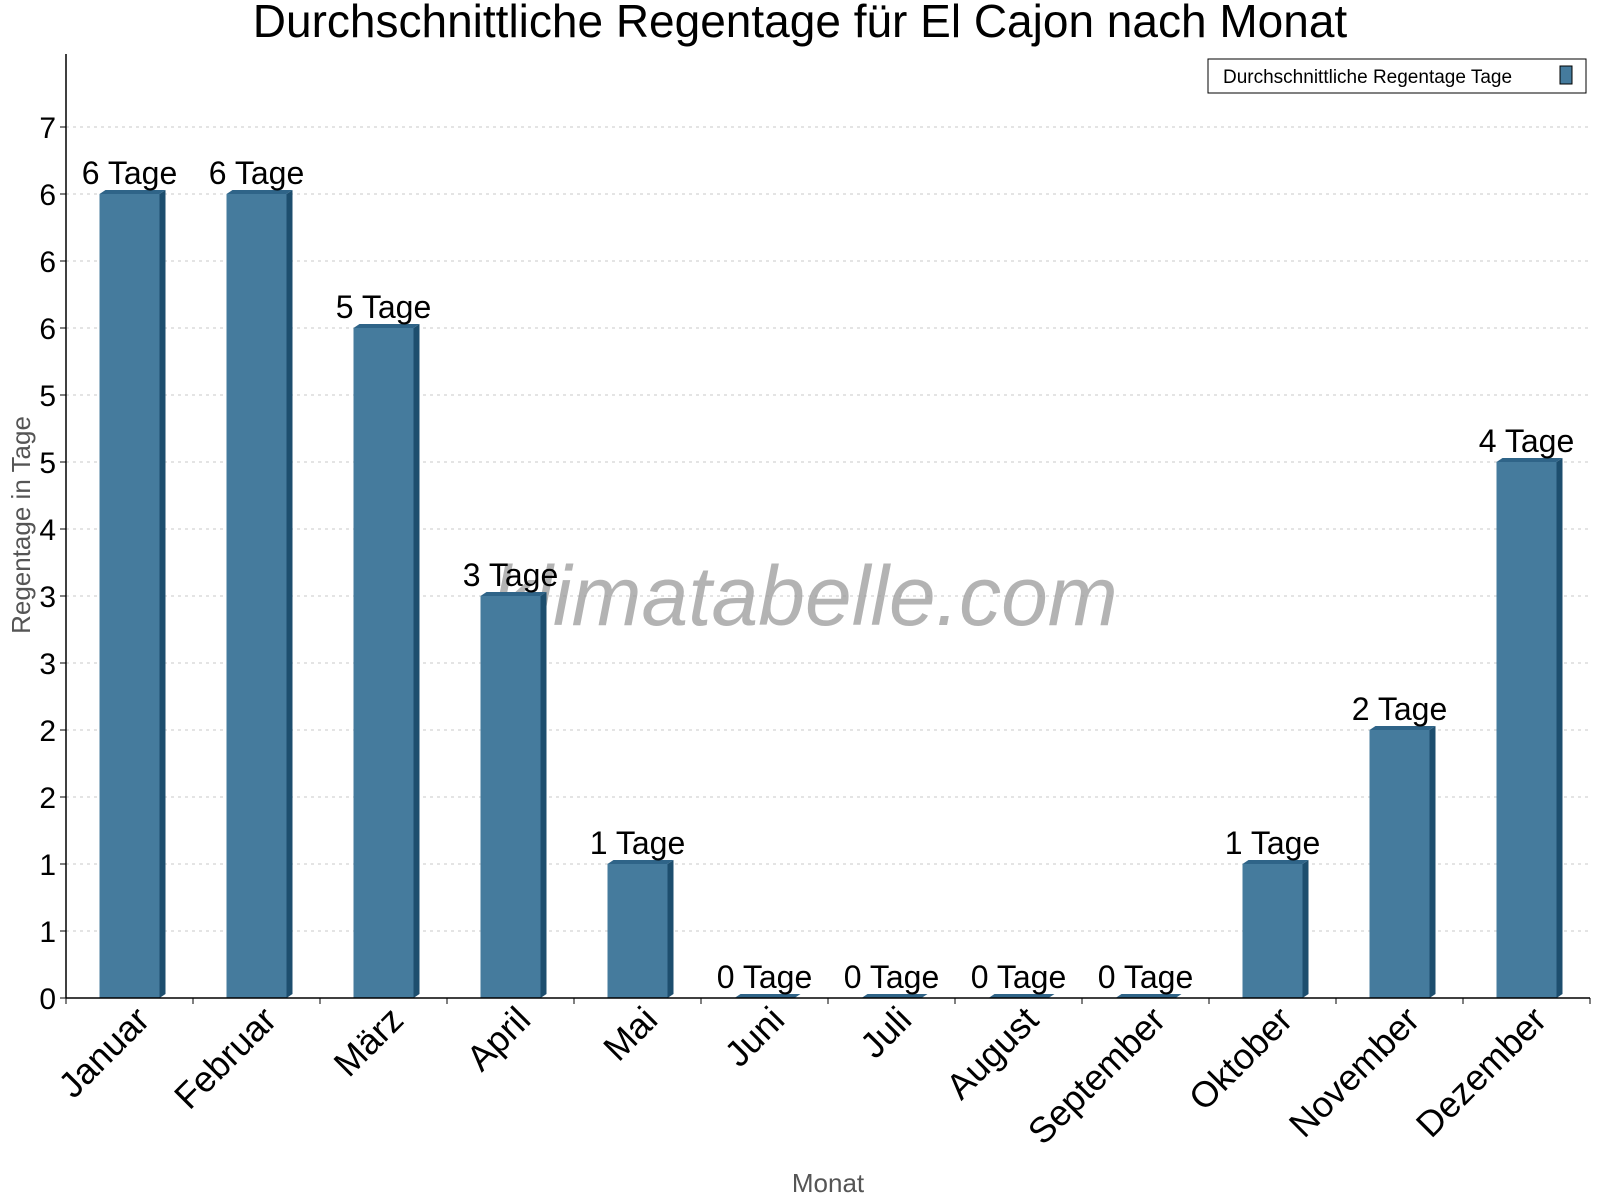 The height and width of the screenshot is (1200, 1600). What do you see at coordinates (630, 1034) in the screenshot?
I see `x-tick-label: Mai` at bounding box center [630, 1034].